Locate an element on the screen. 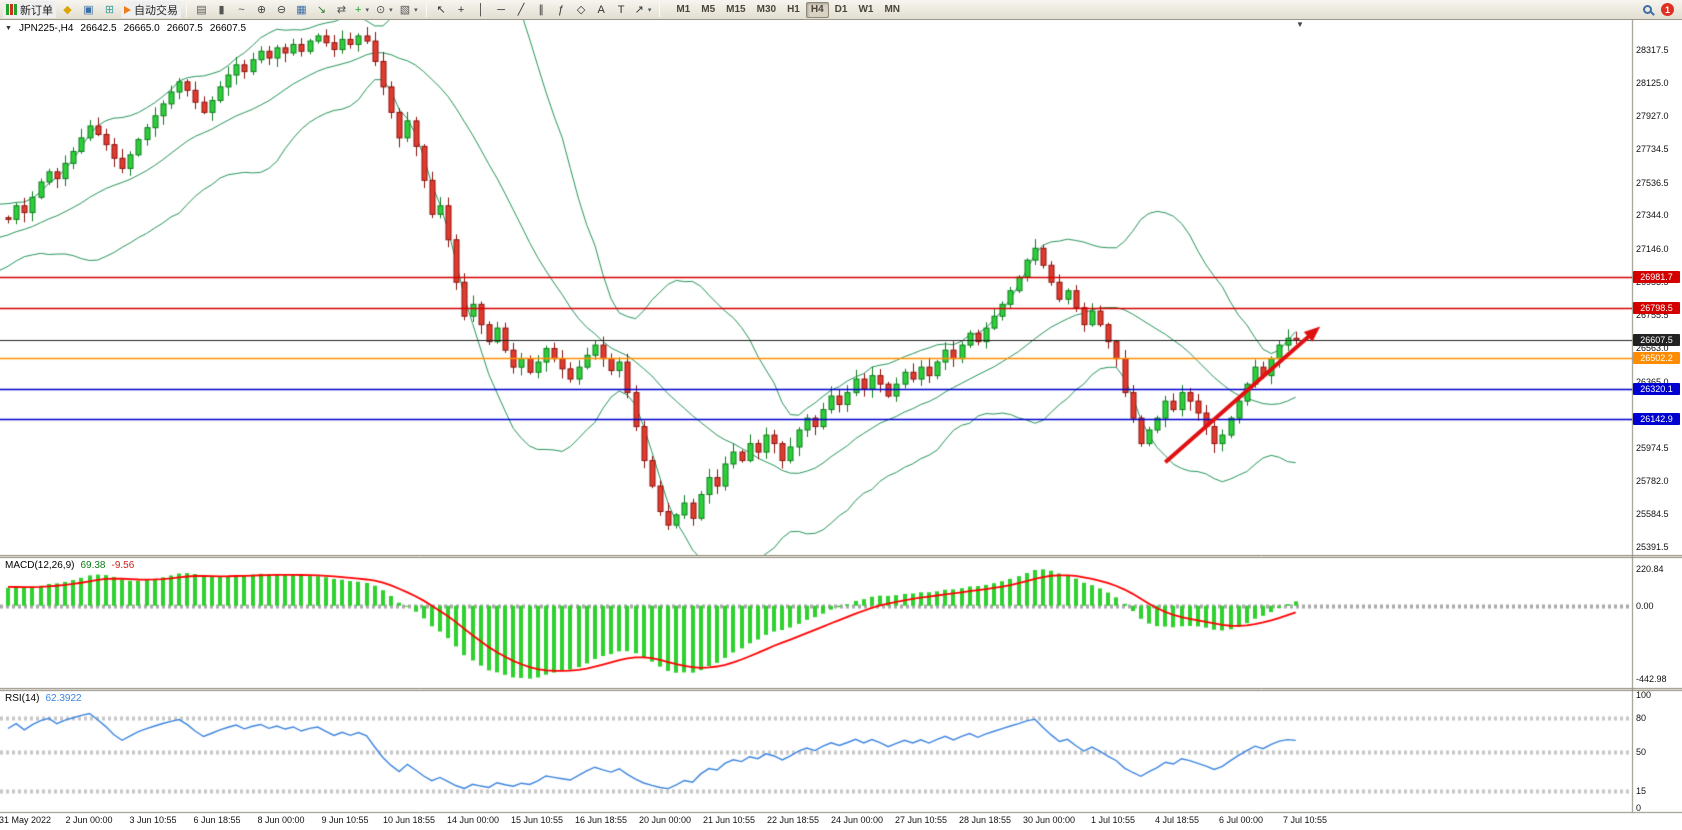 This screenshot has width=1682, height=830. new-order-icon is located at coordinates (11, 9).